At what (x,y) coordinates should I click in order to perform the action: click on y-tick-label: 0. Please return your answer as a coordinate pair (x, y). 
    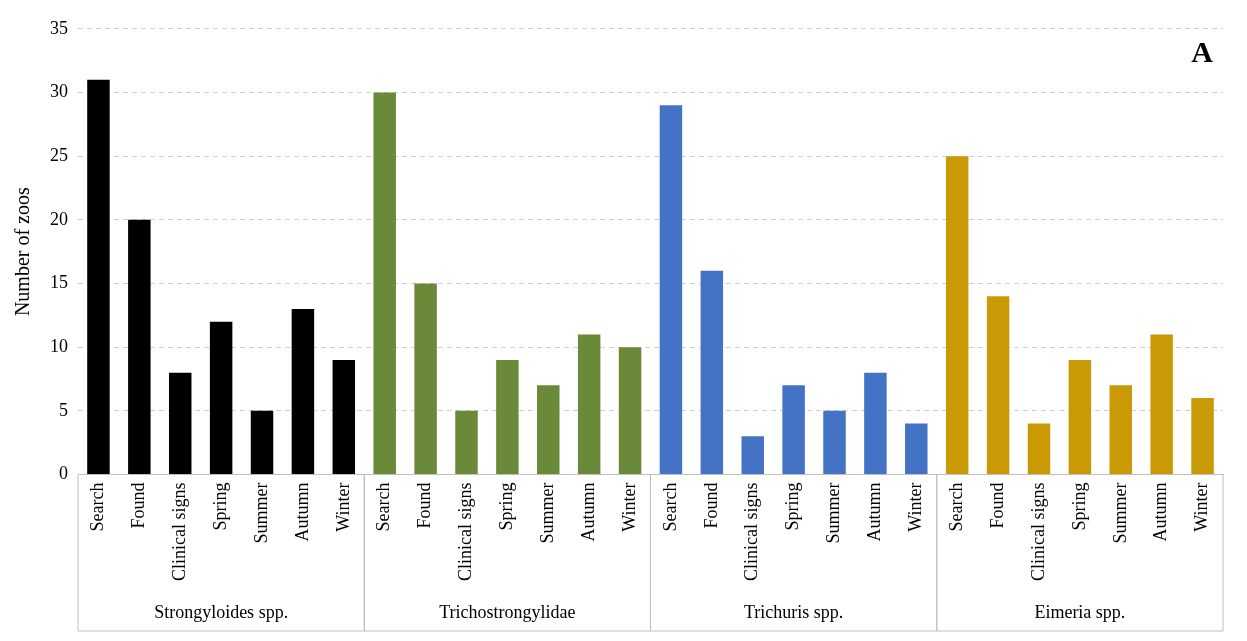
    Looking at the image, I should click on (63, 473).